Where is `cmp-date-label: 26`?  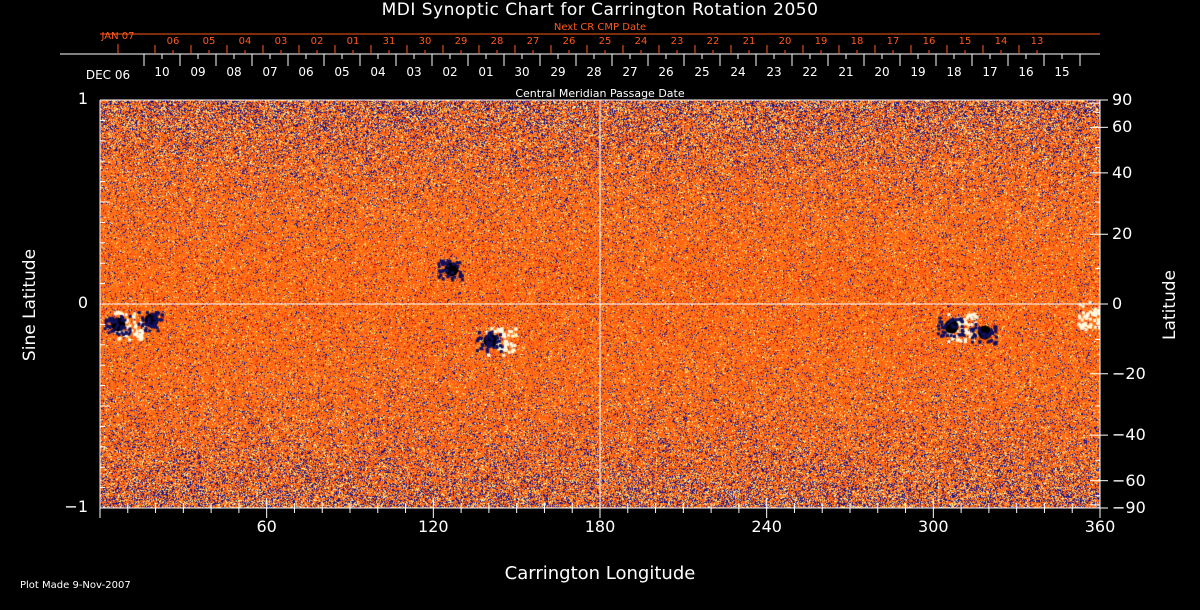
cmp-date-label: 26 is located at coordinates (666, 72).